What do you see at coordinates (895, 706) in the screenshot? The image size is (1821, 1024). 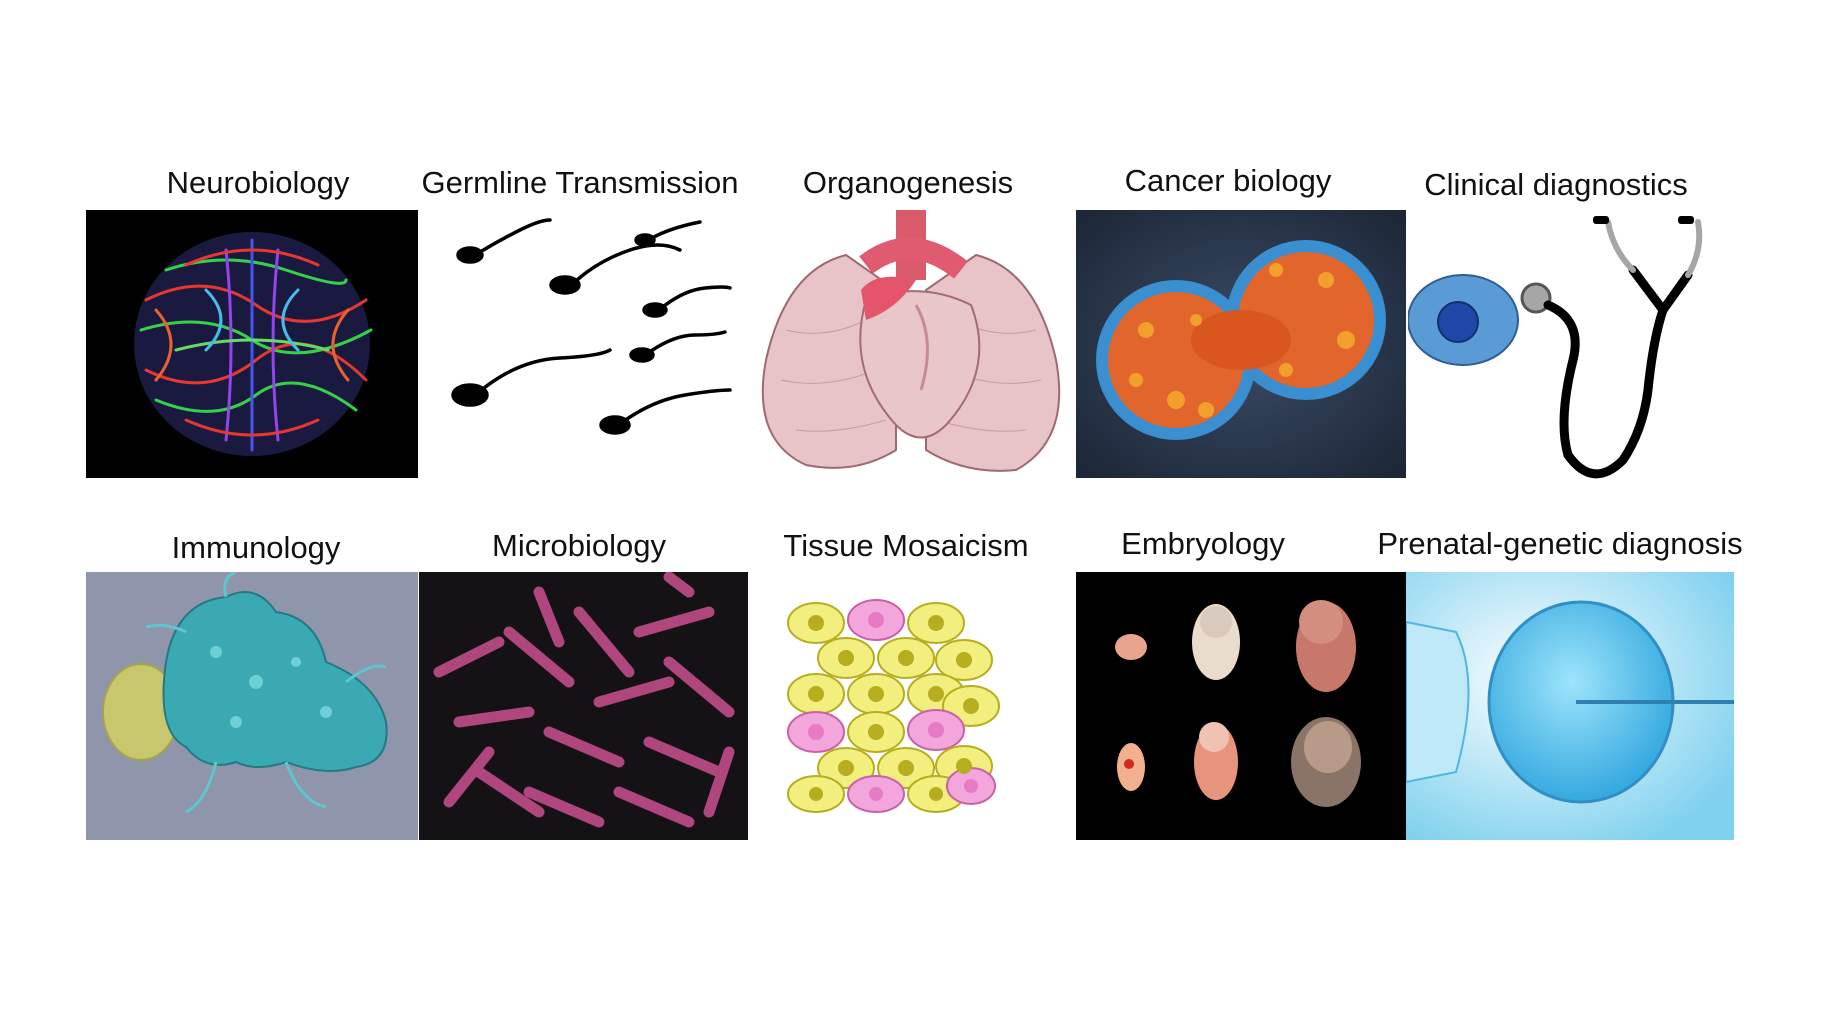 I see `mosaic-cells-icon` at bounding box center [895, 706].